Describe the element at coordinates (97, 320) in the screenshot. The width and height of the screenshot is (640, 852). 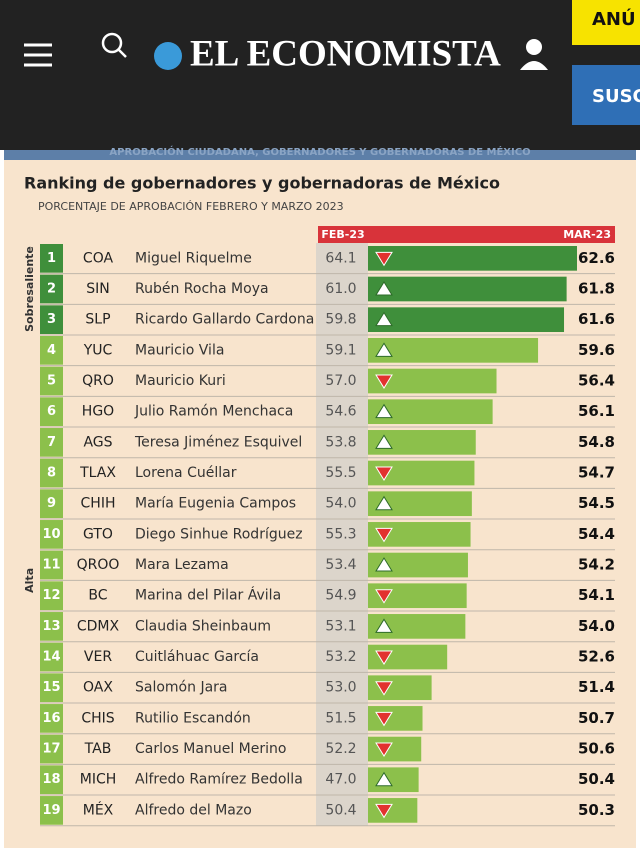
I see `state: SLP` at that location.